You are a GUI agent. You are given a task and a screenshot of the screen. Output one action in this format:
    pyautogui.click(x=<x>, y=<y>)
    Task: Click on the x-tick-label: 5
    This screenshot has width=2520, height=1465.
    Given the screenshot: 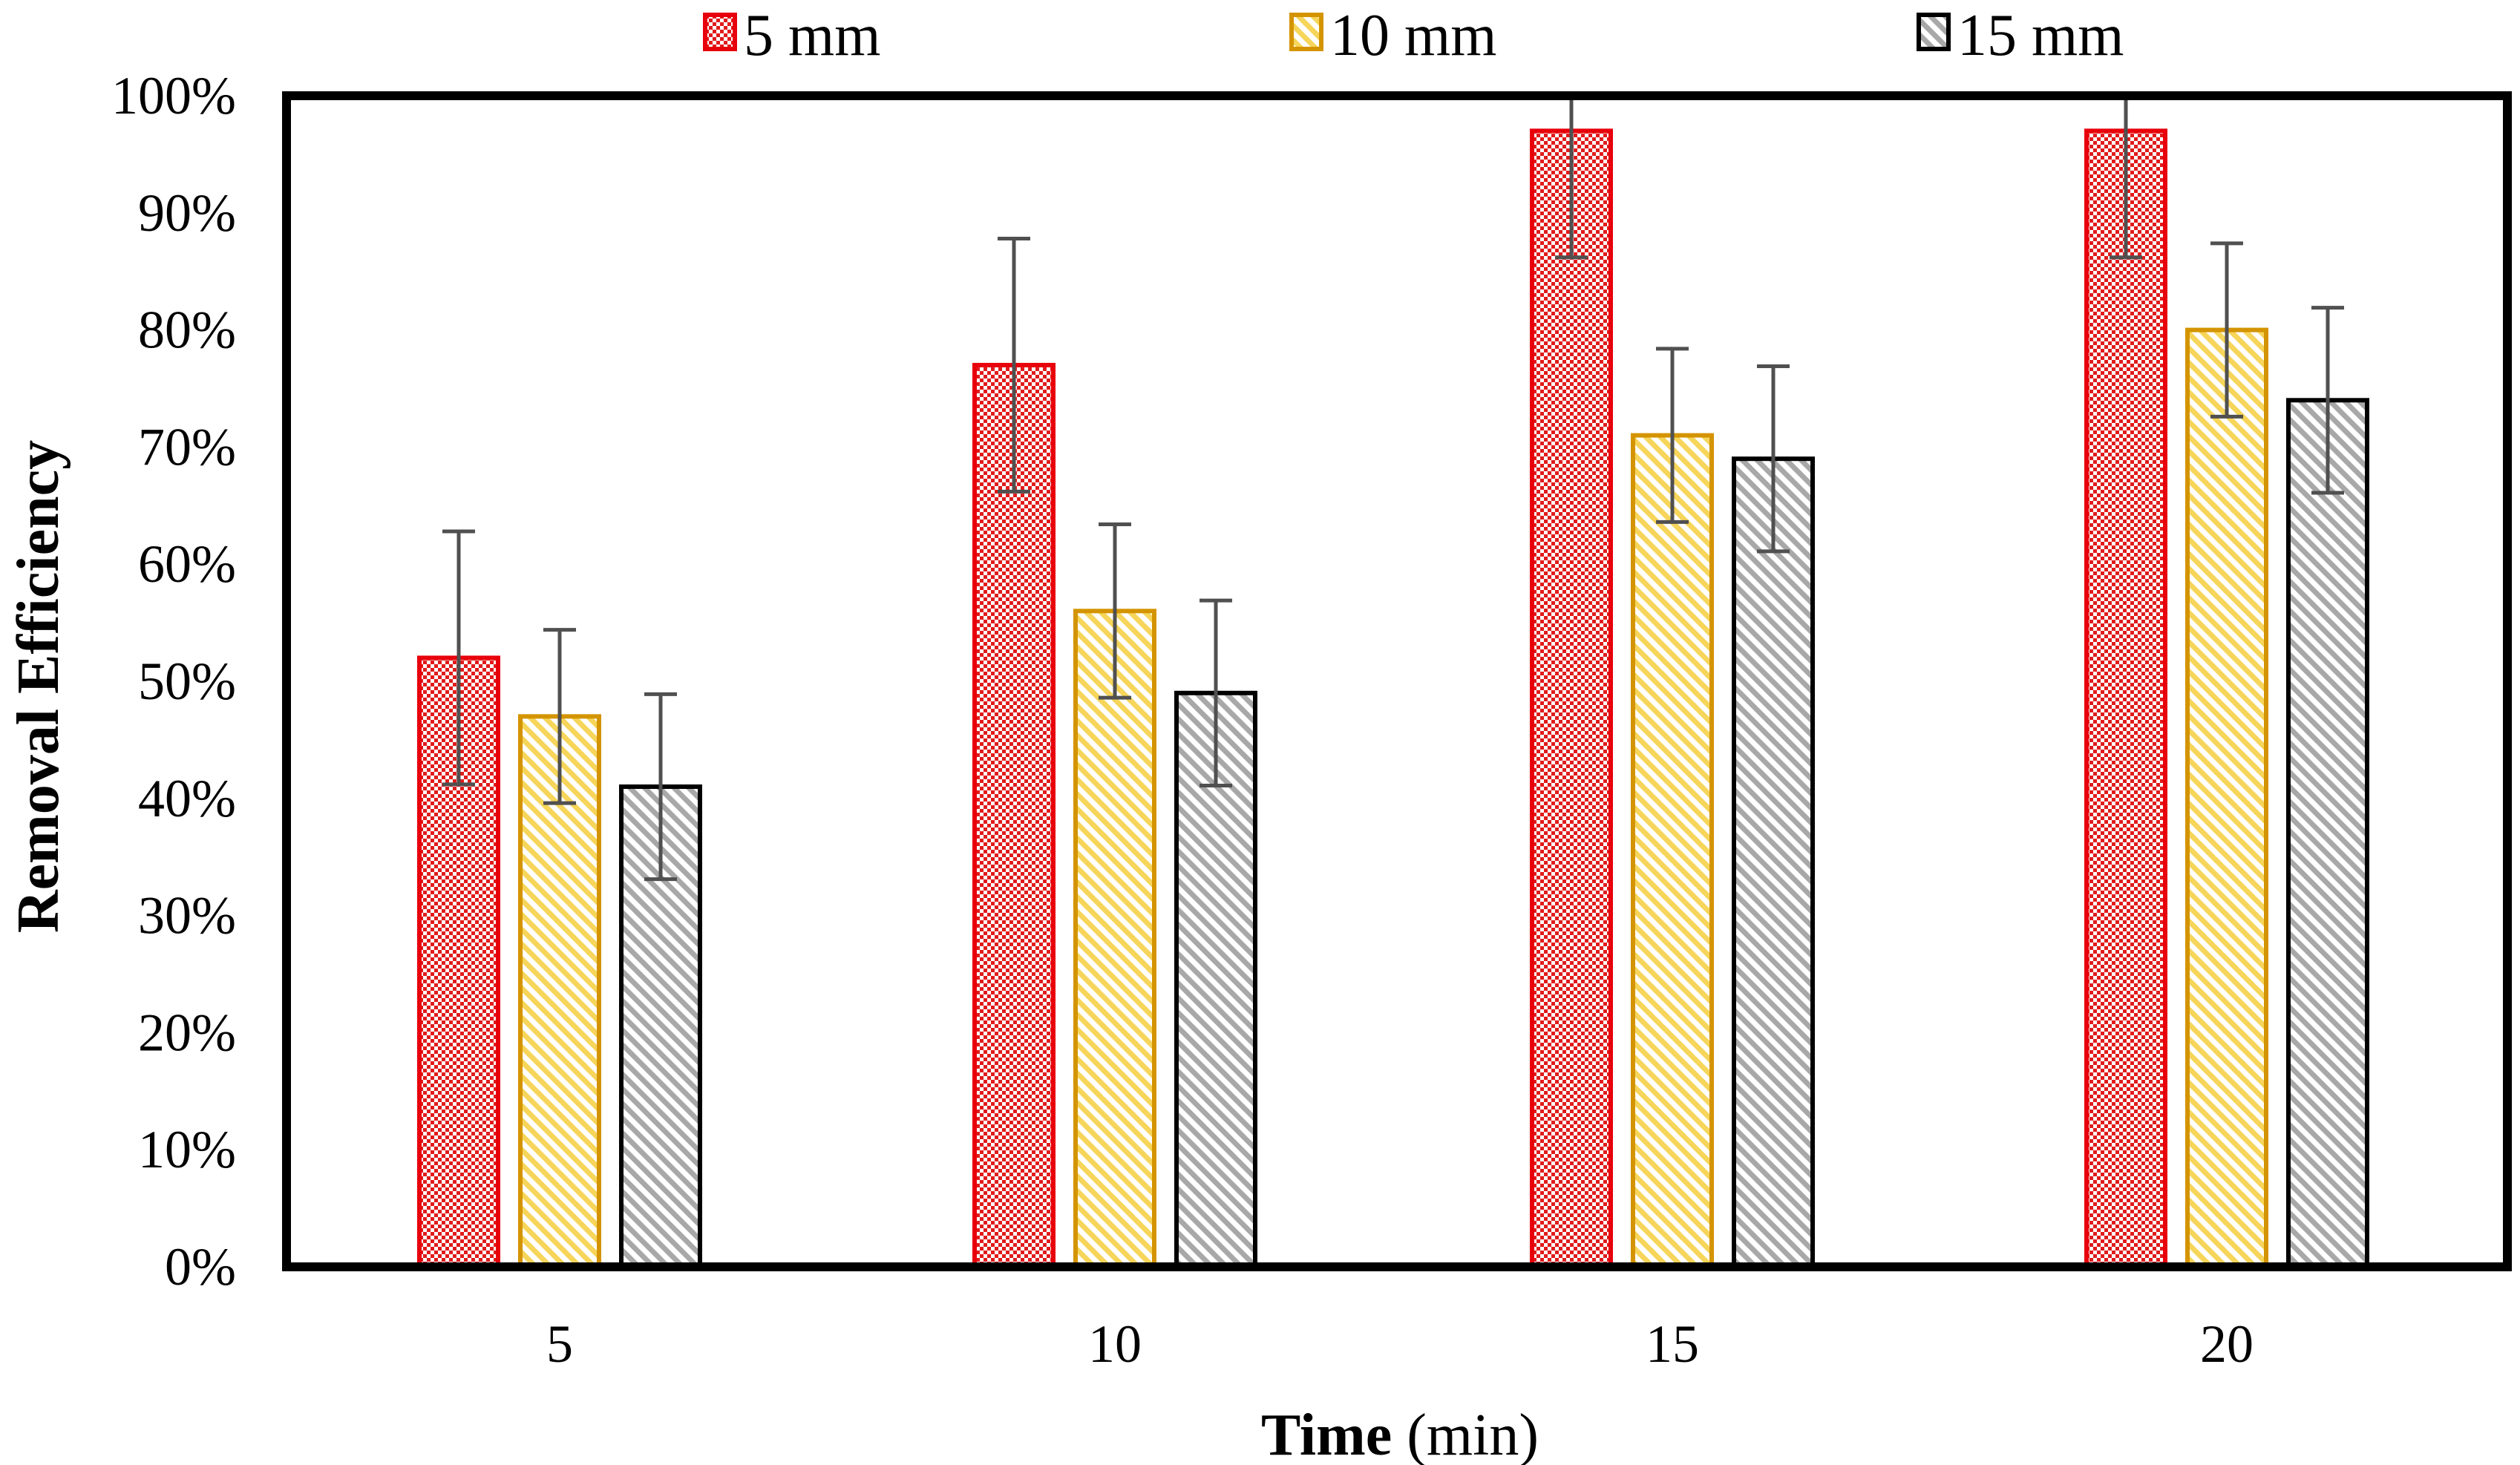 What is the action you would take?
    pyautogui.click(x=559, y=1344)
    